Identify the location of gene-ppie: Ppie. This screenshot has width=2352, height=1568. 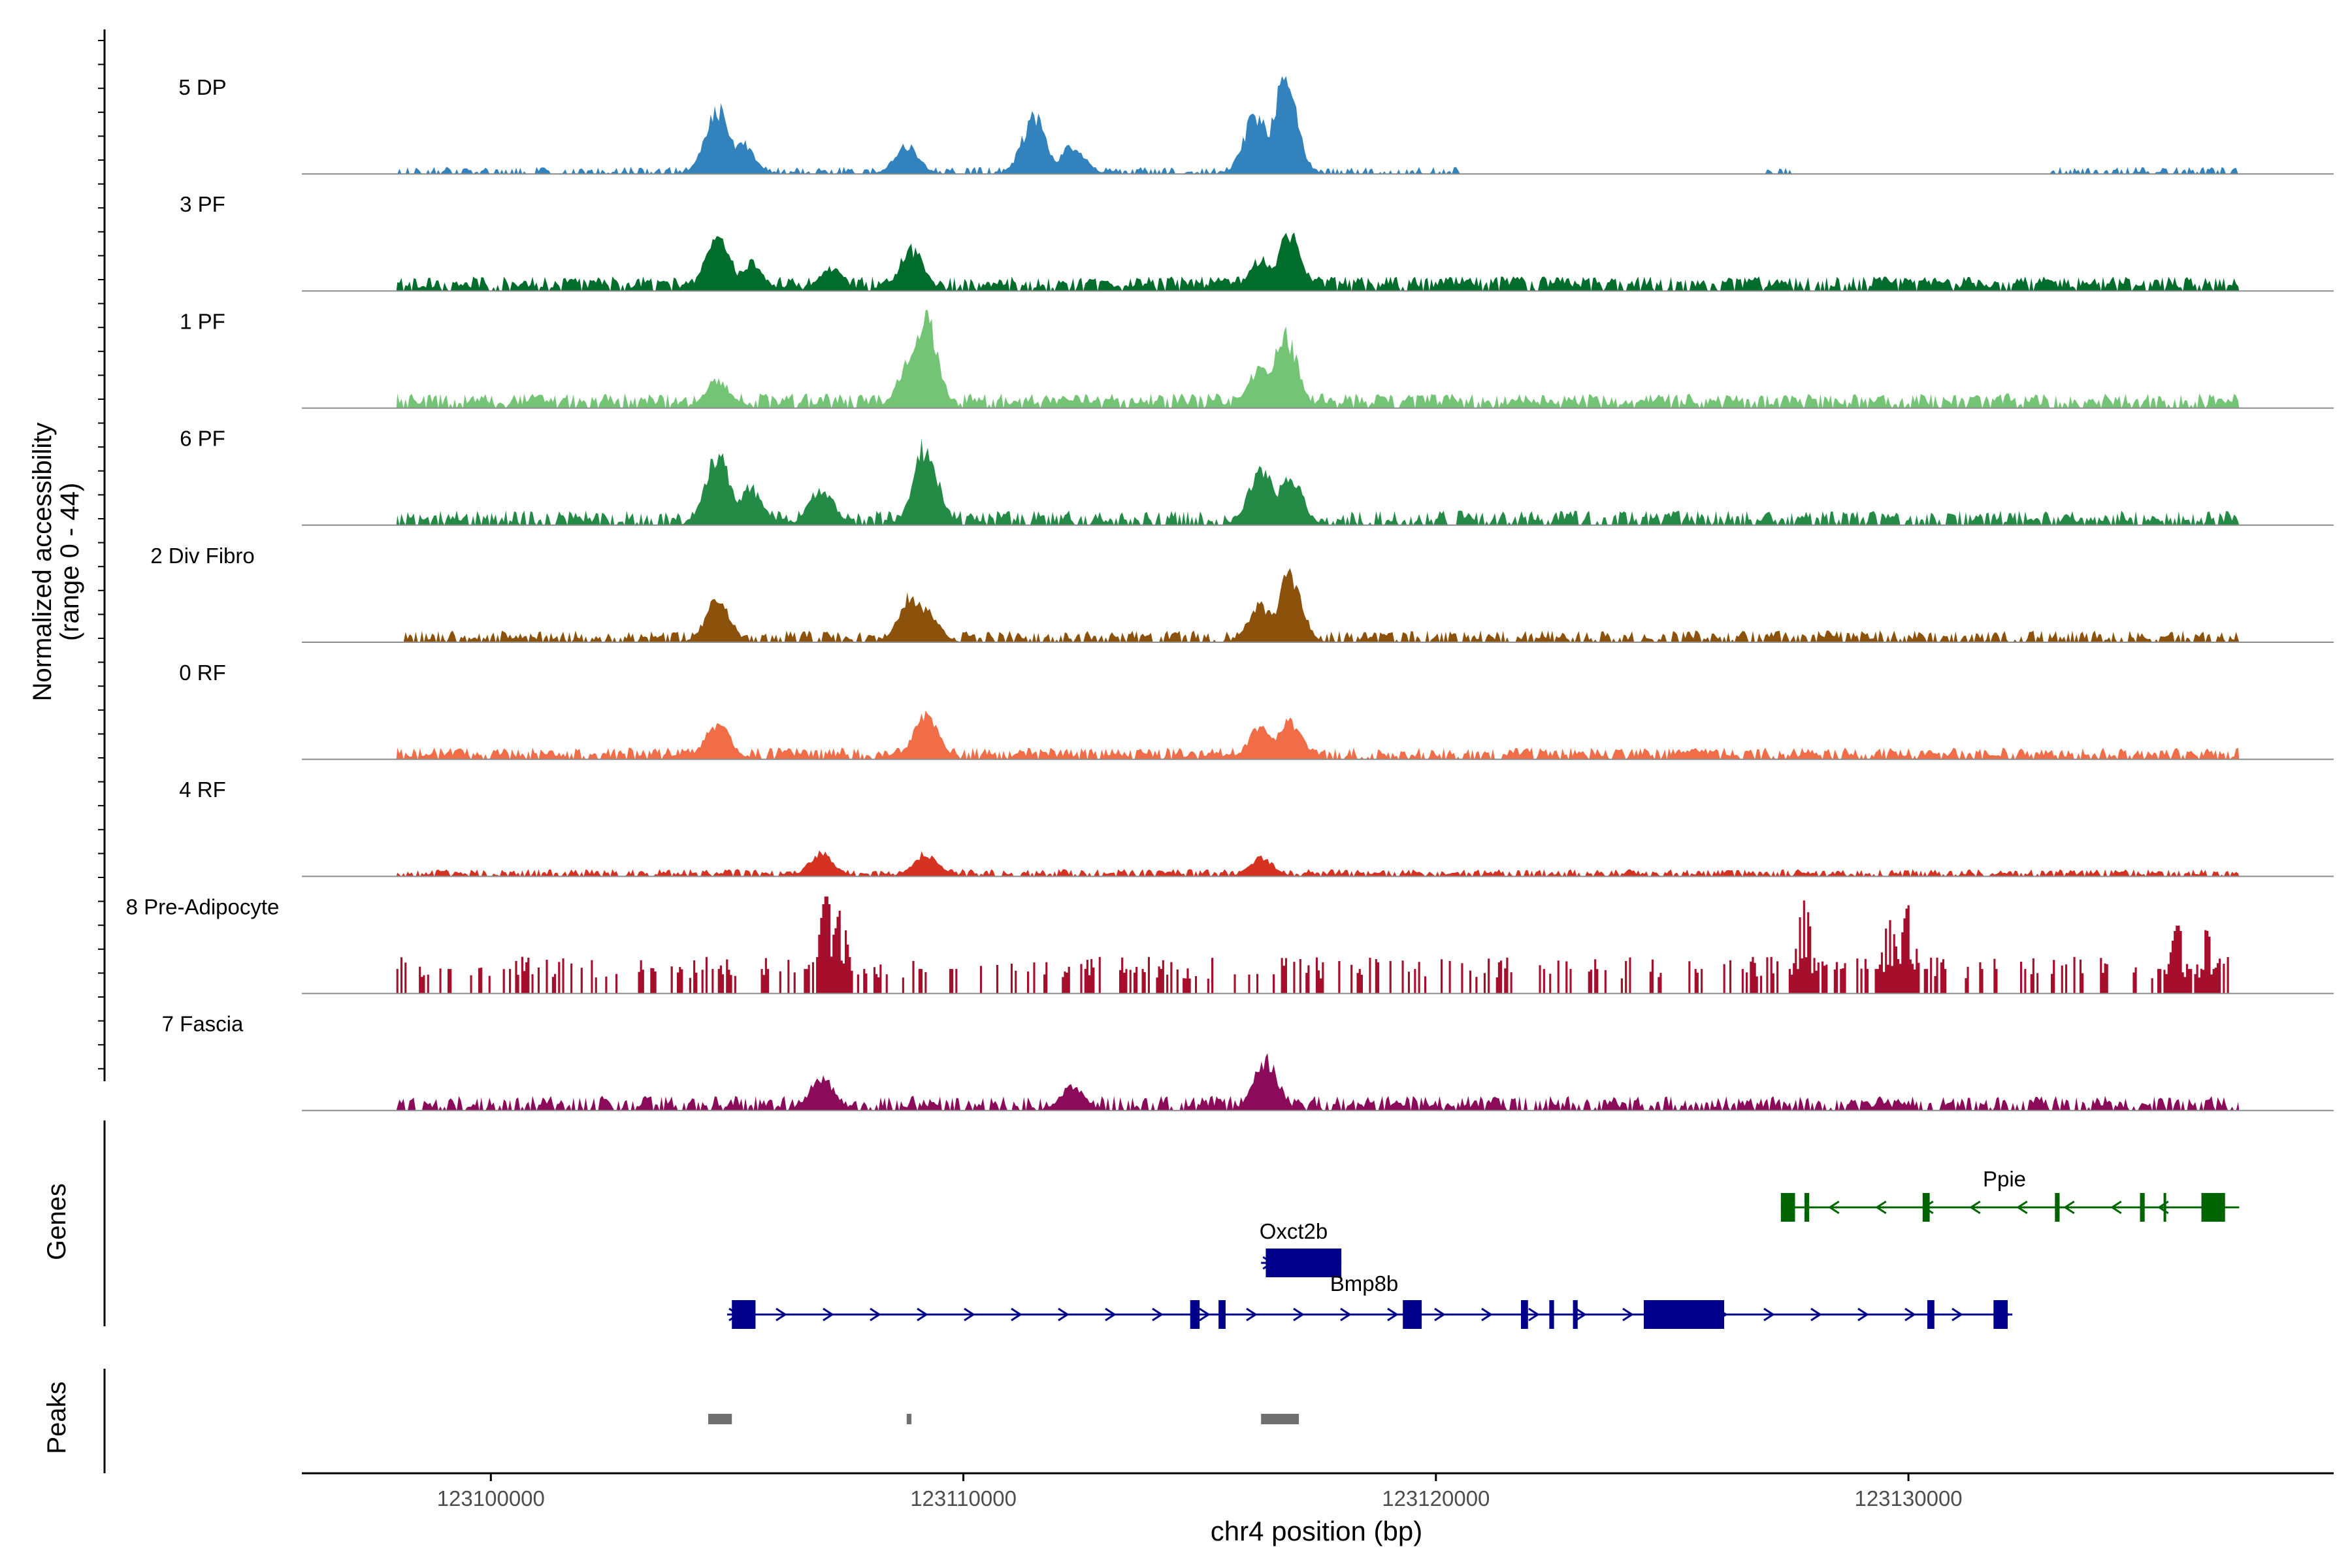
(2010, 1194).